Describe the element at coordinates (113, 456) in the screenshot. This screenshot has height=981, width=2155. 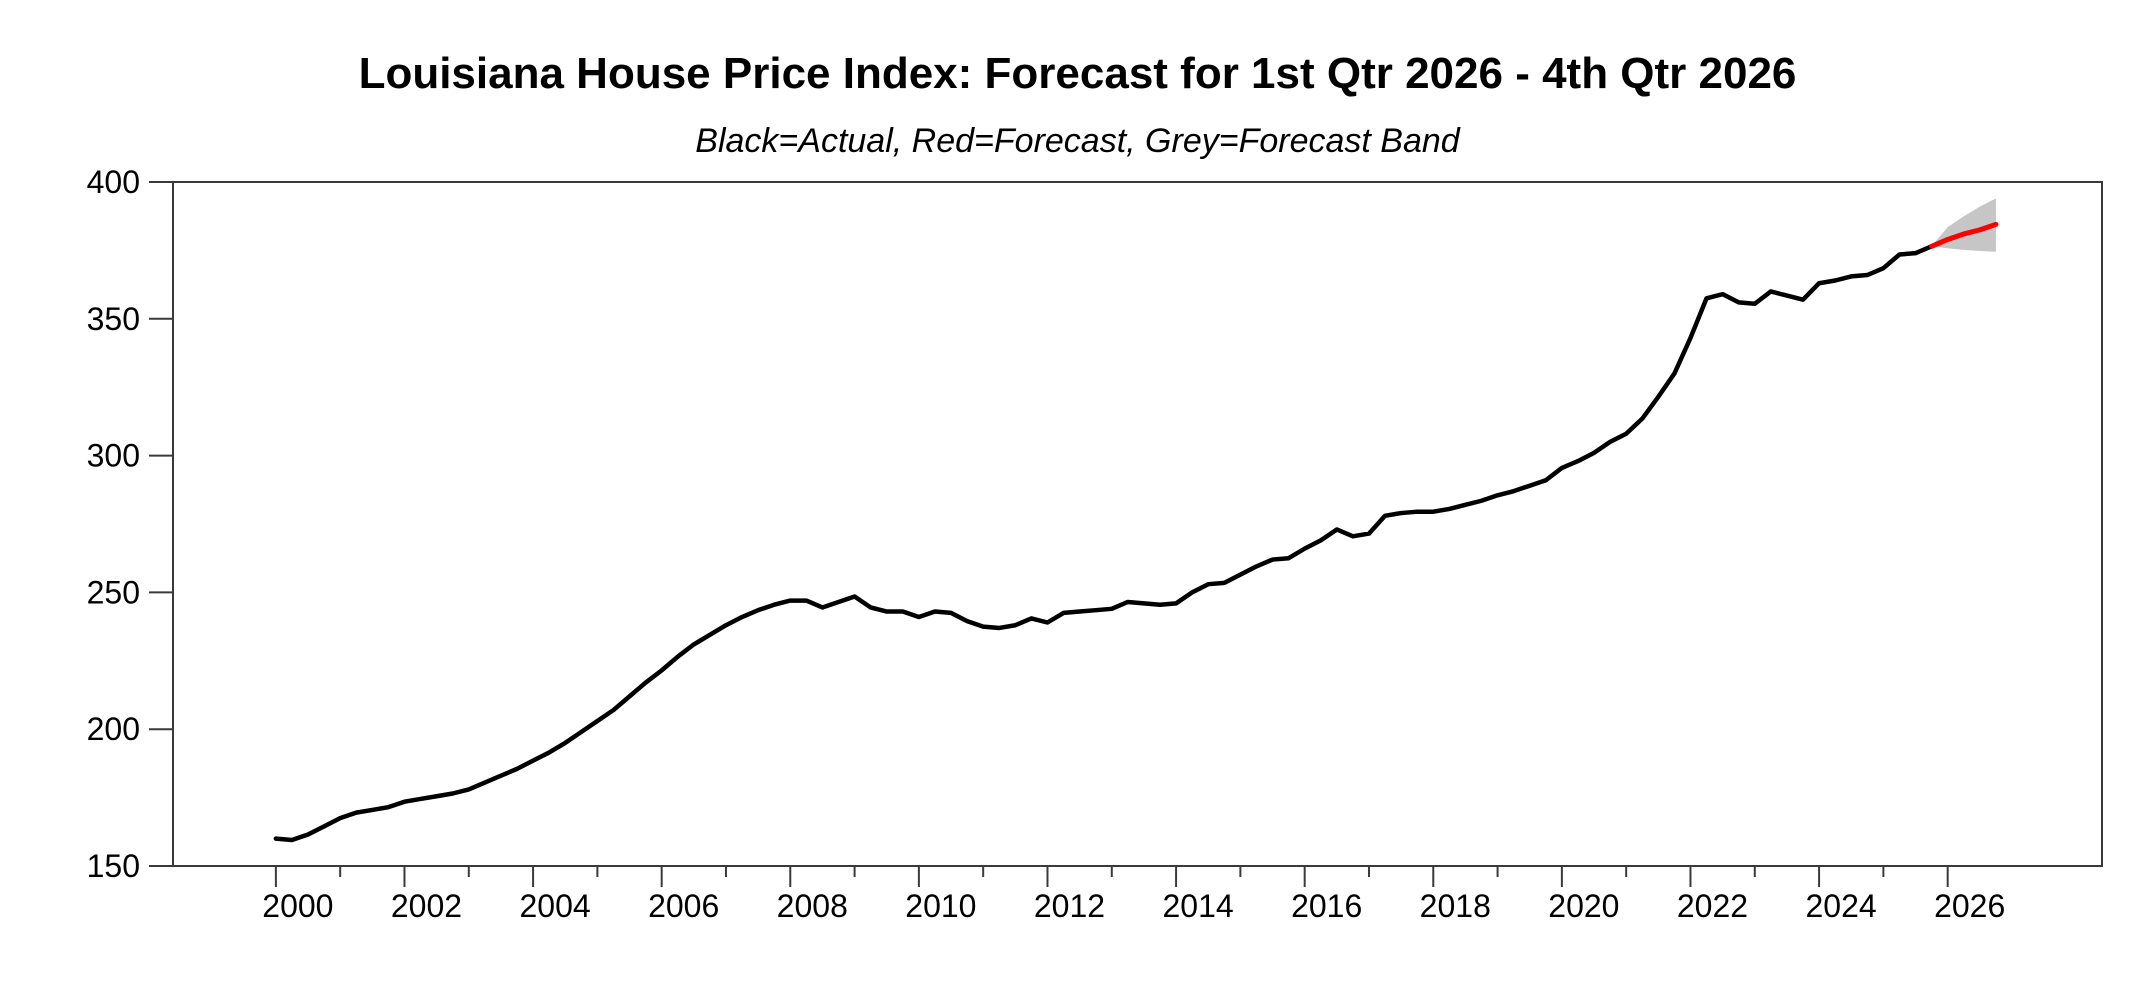
I see `y-axis-tick-label: 300` at that location.